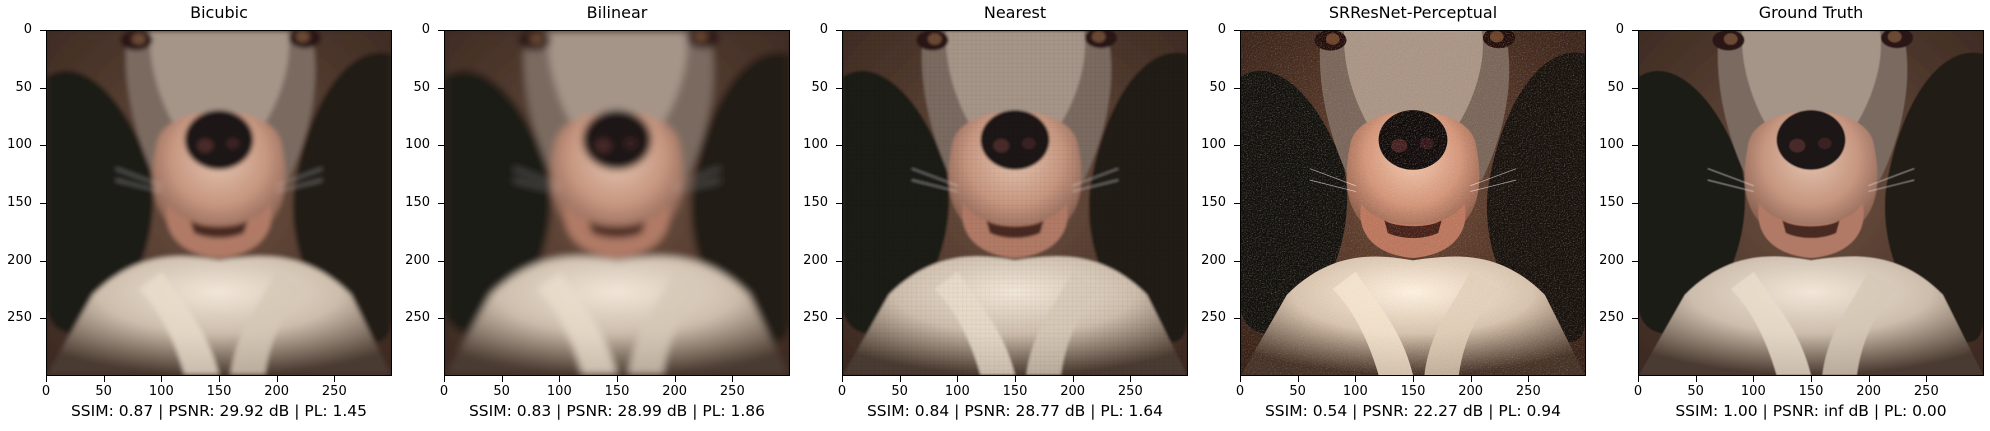 The height and width of the screenshot is (431, 1990). I want to click on metrics-caption: SSIM: 0.83 | PSNR: 28.99 dB | PL: 1.86, so click(617, 411).